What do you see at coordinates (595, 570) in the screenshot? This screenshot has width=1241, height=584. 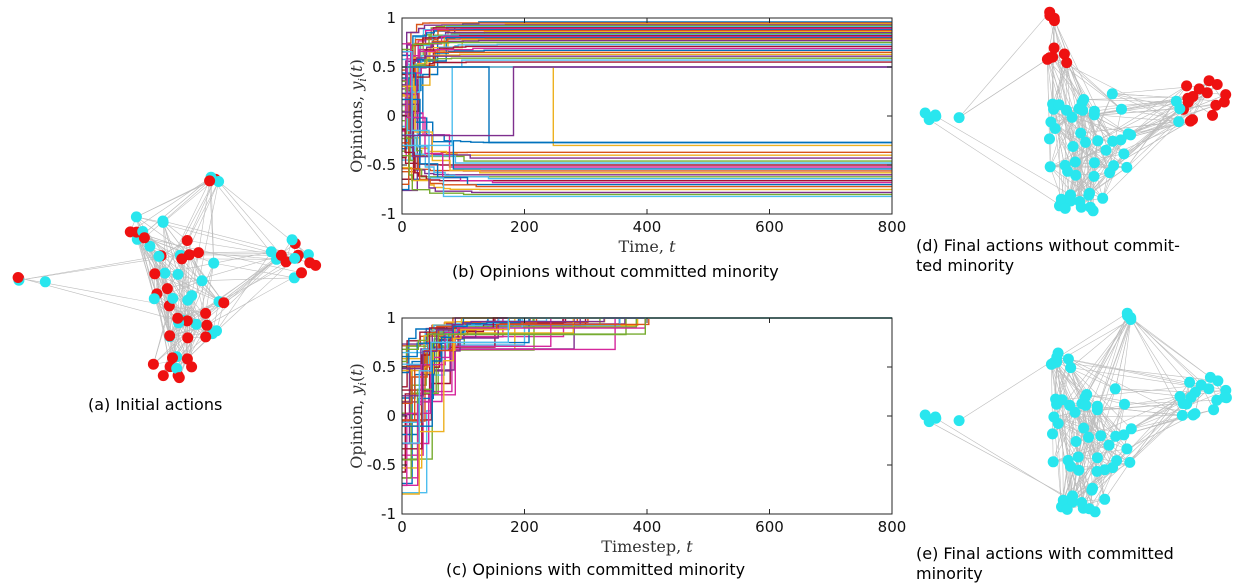 I see `caption-c: (c) Opinions with committed minority` at bounding box center [595, 570].